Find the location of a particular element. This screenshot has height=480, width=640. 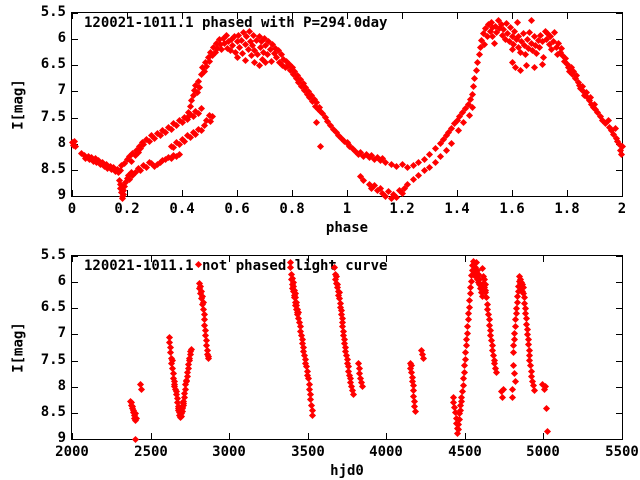

x-tick-label: 2500 is located at coordinates (151, 452).